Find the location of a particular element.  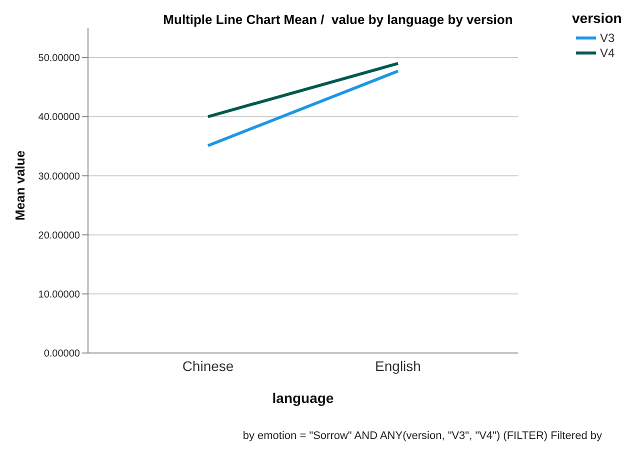

x-axis-title: language is located at coordinates (303, 398).